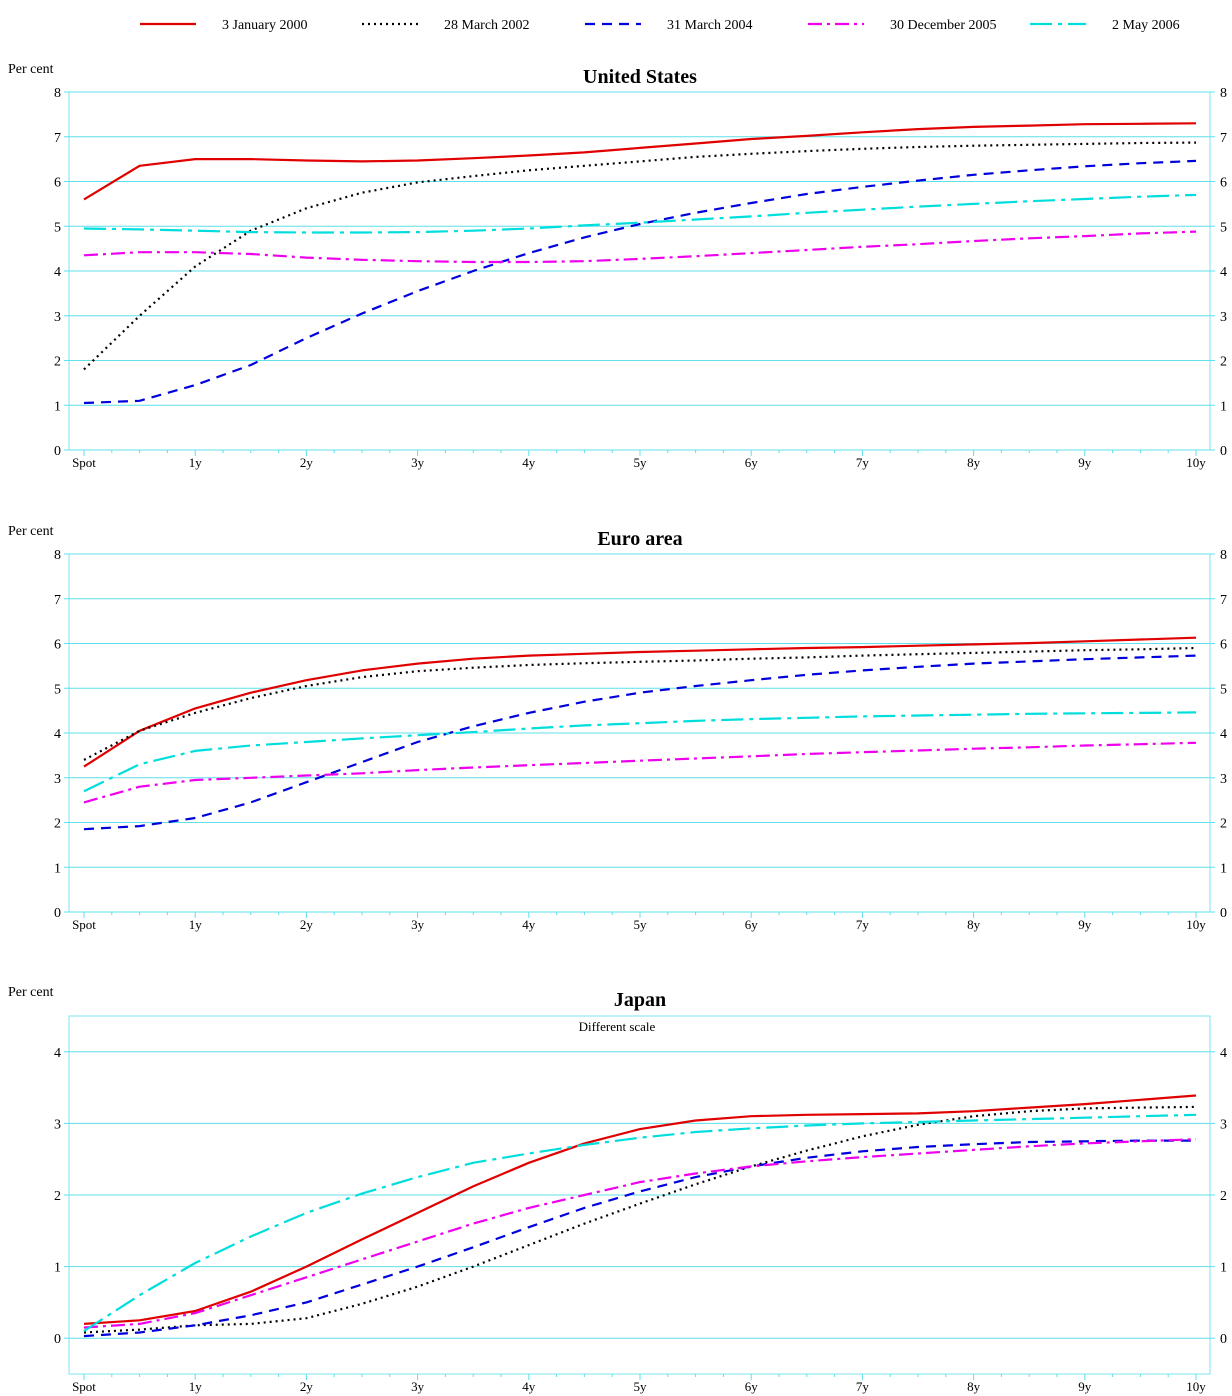  I want to click on legend-label-2-may-2006: 2 May 2006, so click(1146, 25).